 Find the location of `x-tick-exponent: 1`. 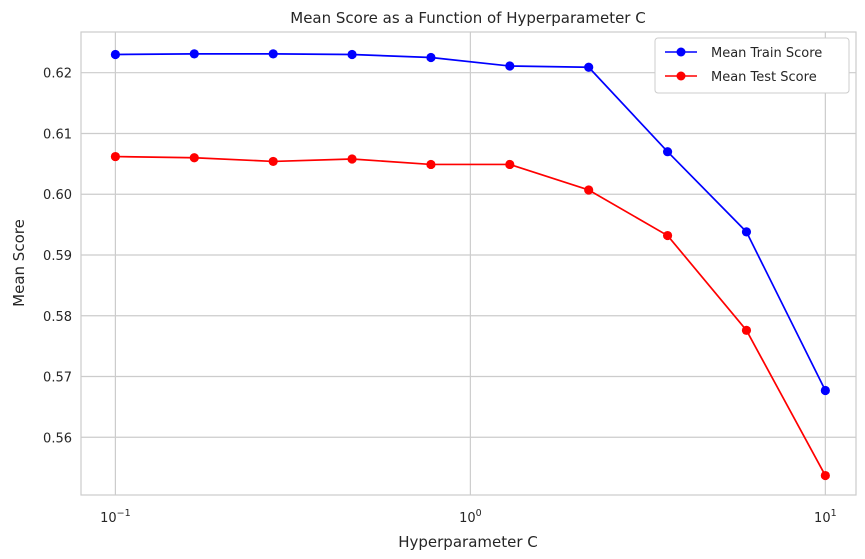

x-tick-exponent: 1 is located at coordinates (834, 513).